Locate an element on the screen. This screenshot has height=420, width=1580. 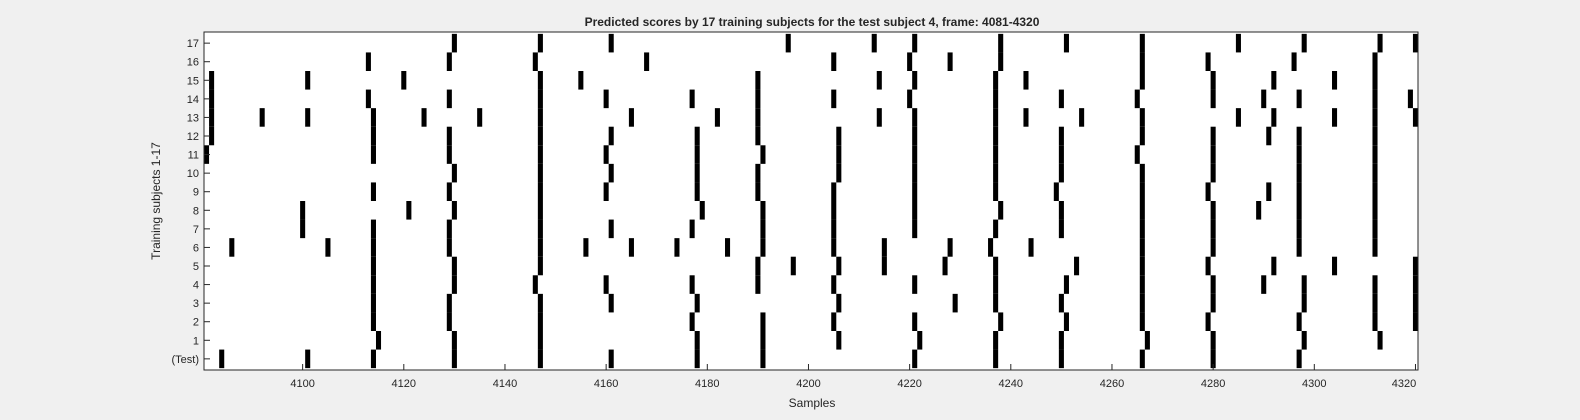
y-tick-label: 1 is located at coordinates (196, 341).